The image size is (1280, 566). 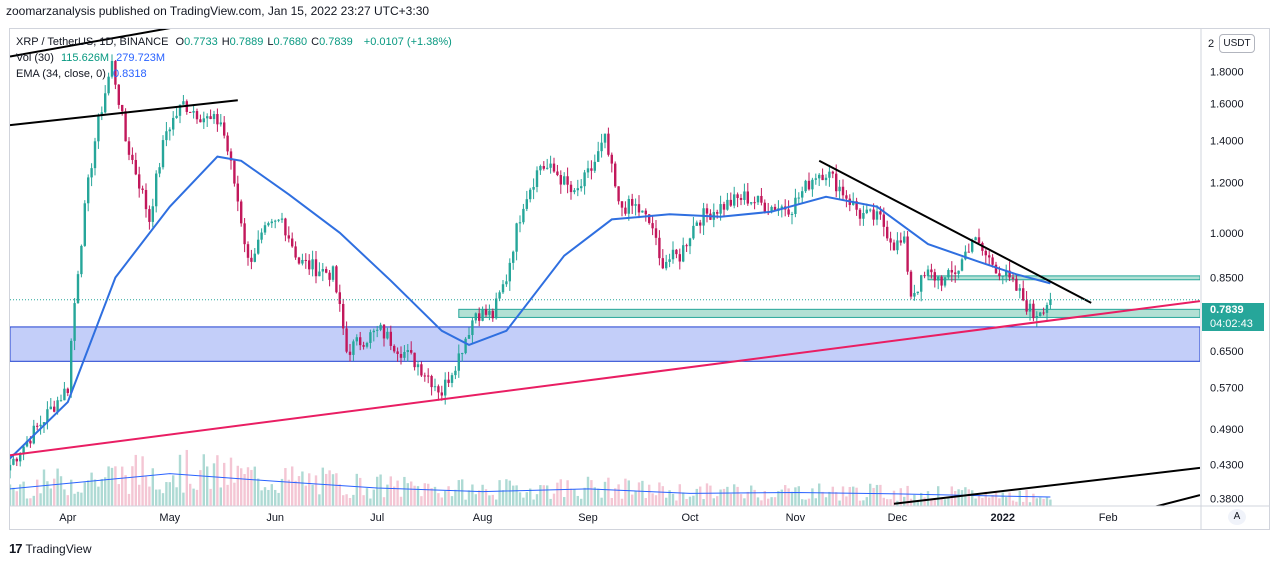 What do you see at coordinates (61, 74) in the screenshot?
I see `legend-ema-label: EMA (34, close, 0)` at bounding box center [61, 74].